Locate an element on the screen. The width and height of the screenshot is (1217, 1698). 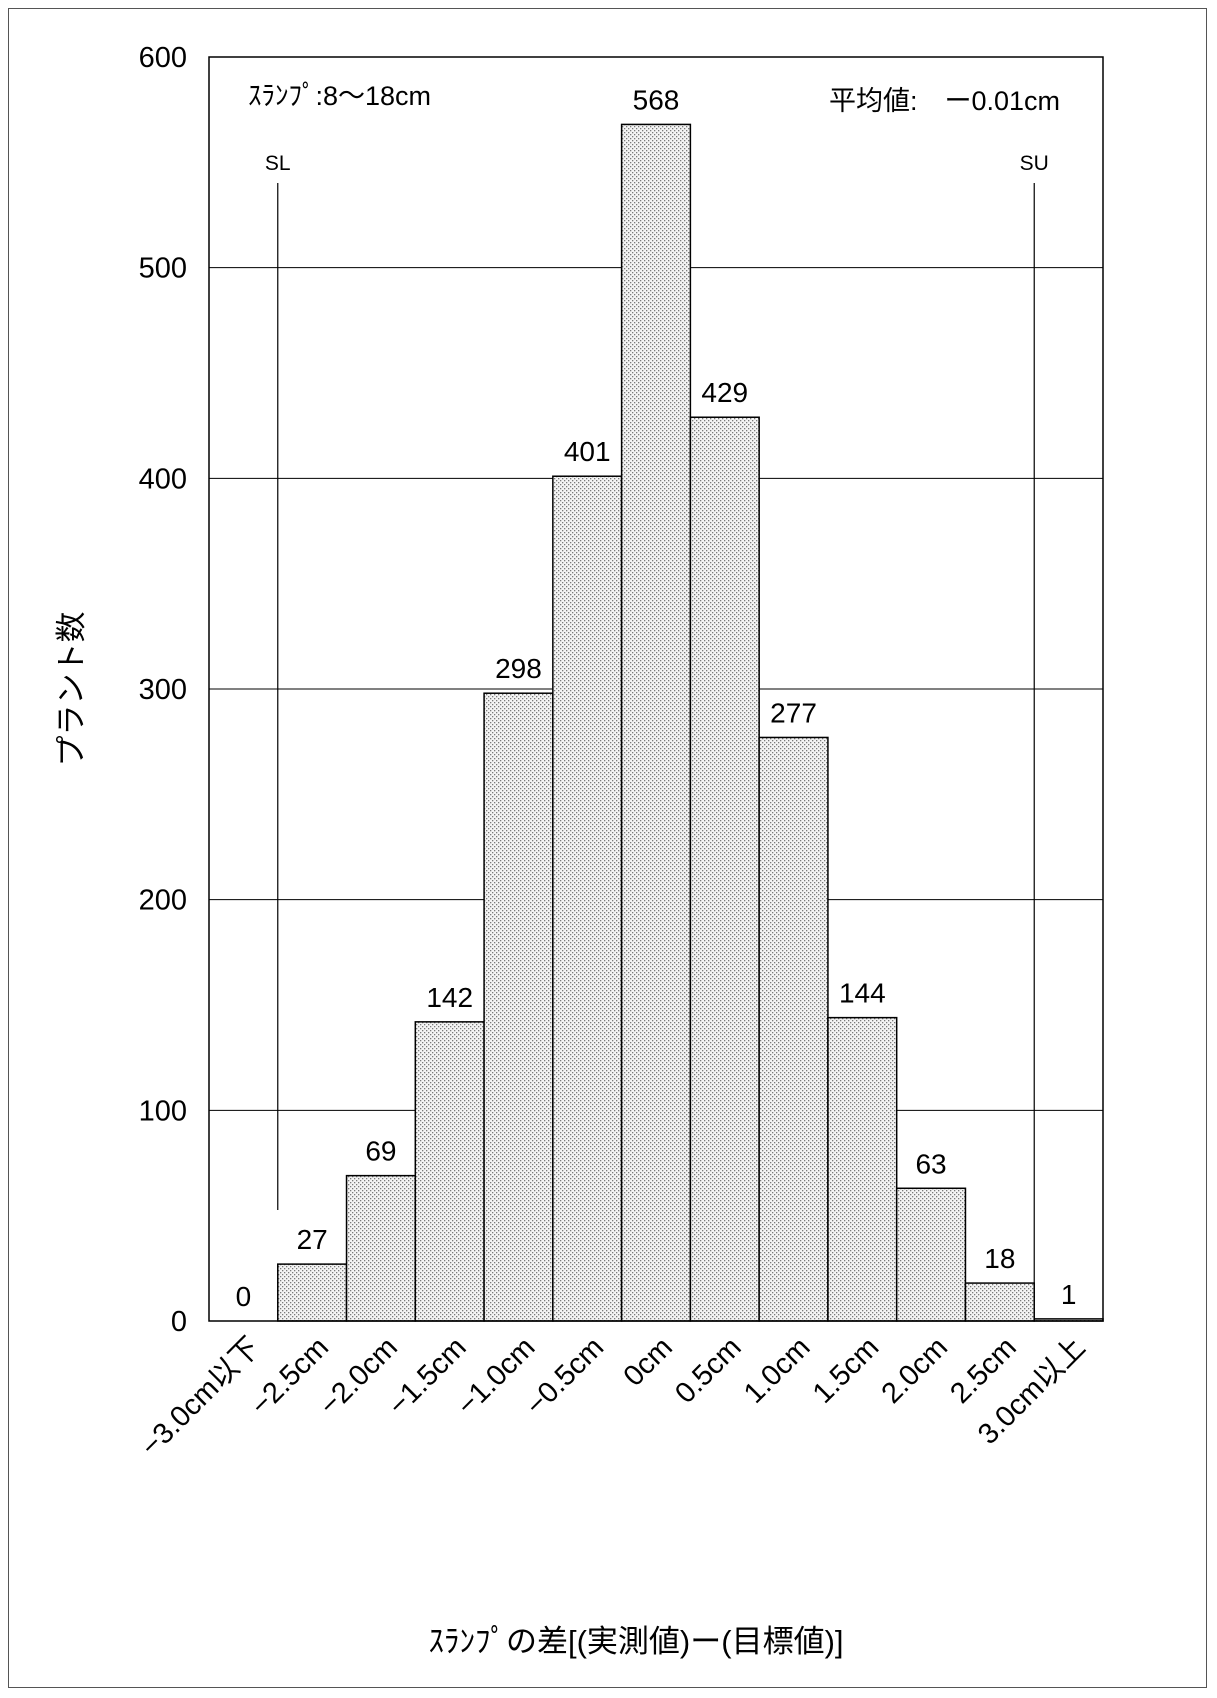
bar-value-label: 568 is located at coordinates (656, 99).